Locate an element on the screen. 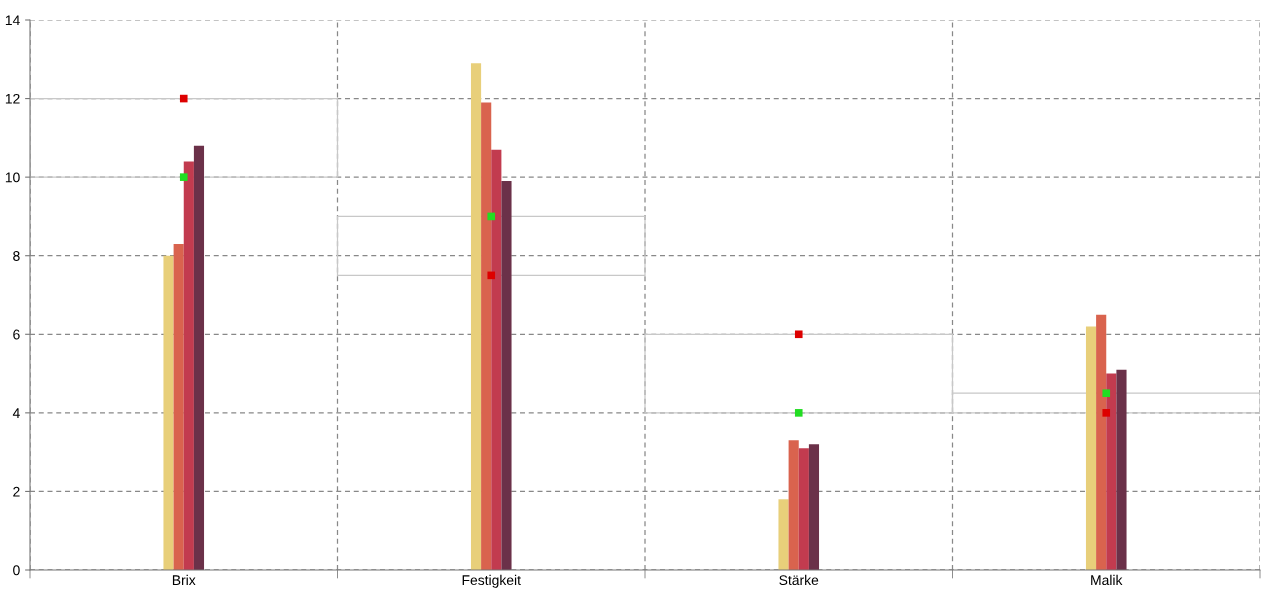  x-tick-label: Festigkeit is located at coordinates (491, 581).